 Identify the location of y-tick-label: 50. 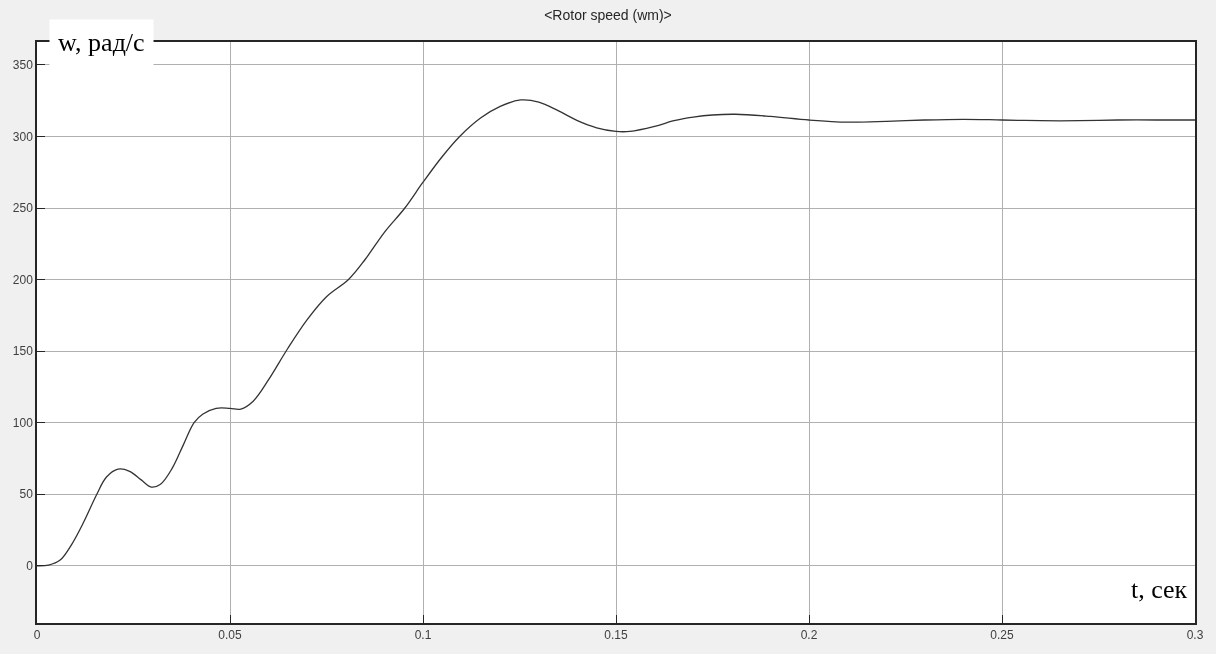
(26, 494).